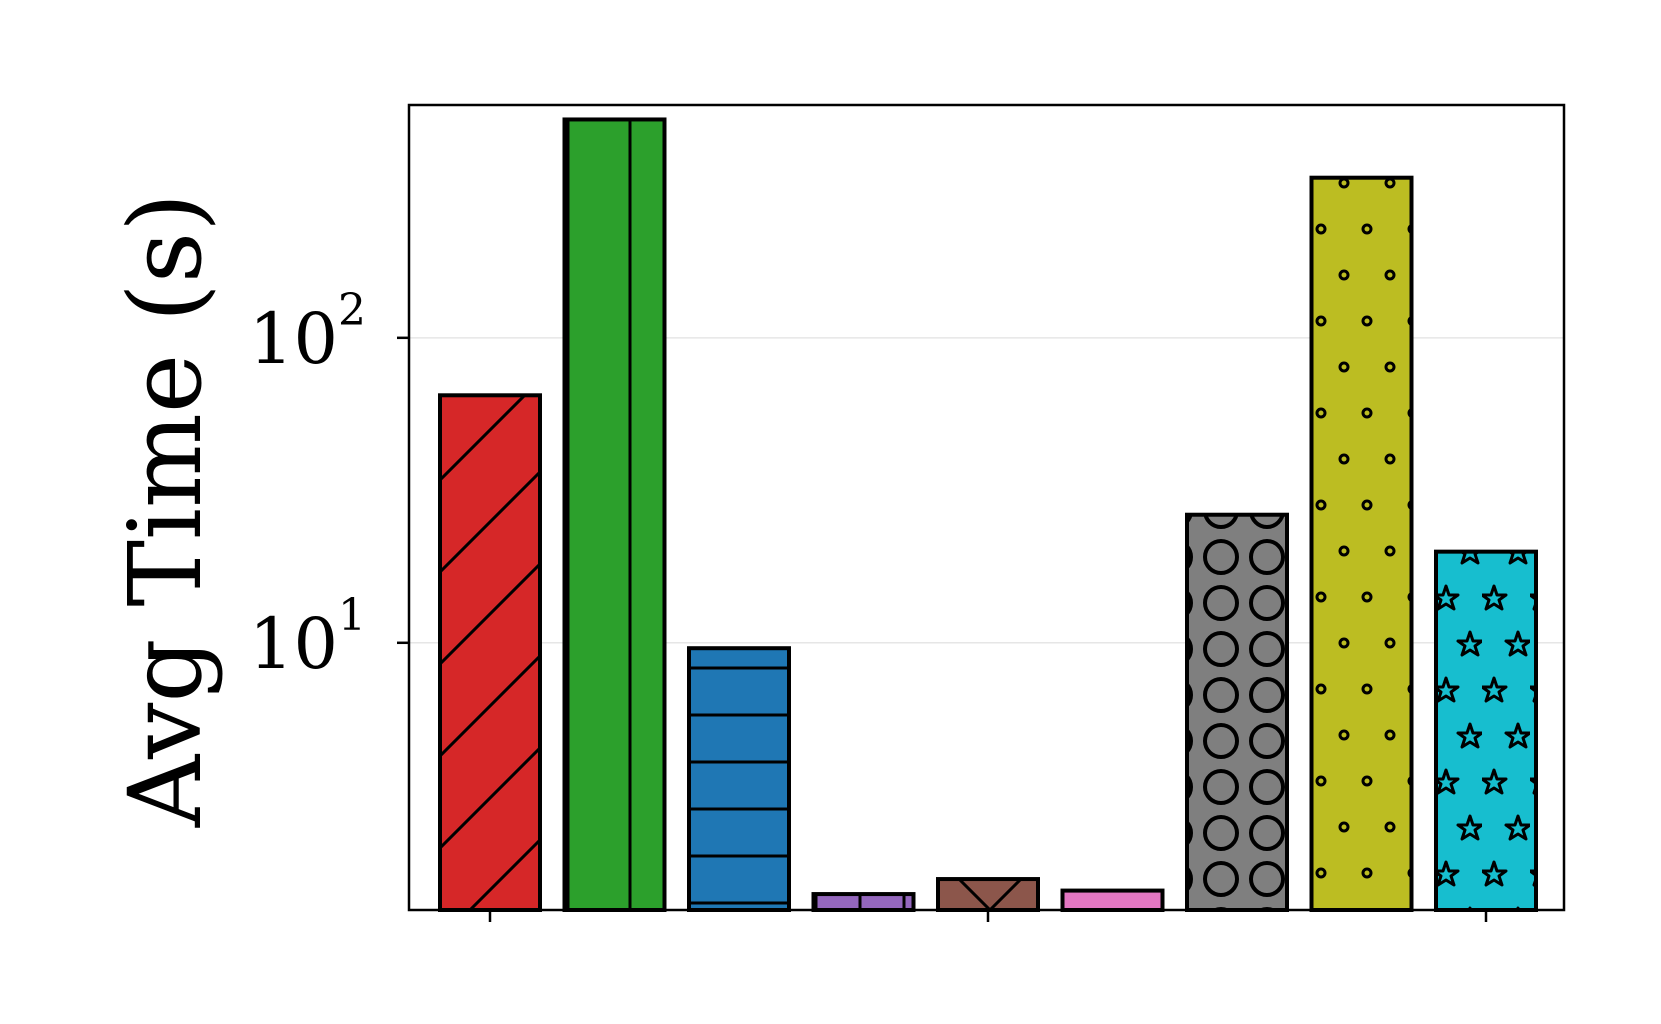 This screenshot has height=1024, width=1661. Describe the element at coordinates (165, 510) in the screenshot. I see `y-axis-label: Avg Time (s)` at that location.